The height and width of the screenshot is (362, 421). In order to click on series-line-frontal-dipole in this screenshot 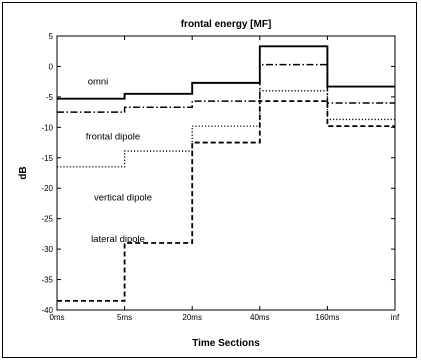, I will do `click(226, 88)`.